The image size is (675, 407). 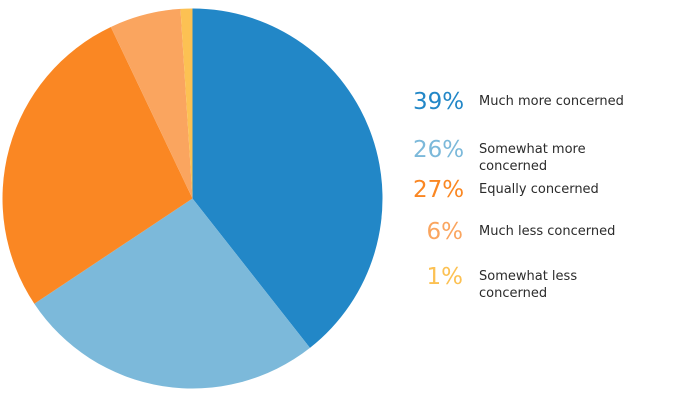 I want to click on legend-percent: 26%, so click(x=439, y=150).